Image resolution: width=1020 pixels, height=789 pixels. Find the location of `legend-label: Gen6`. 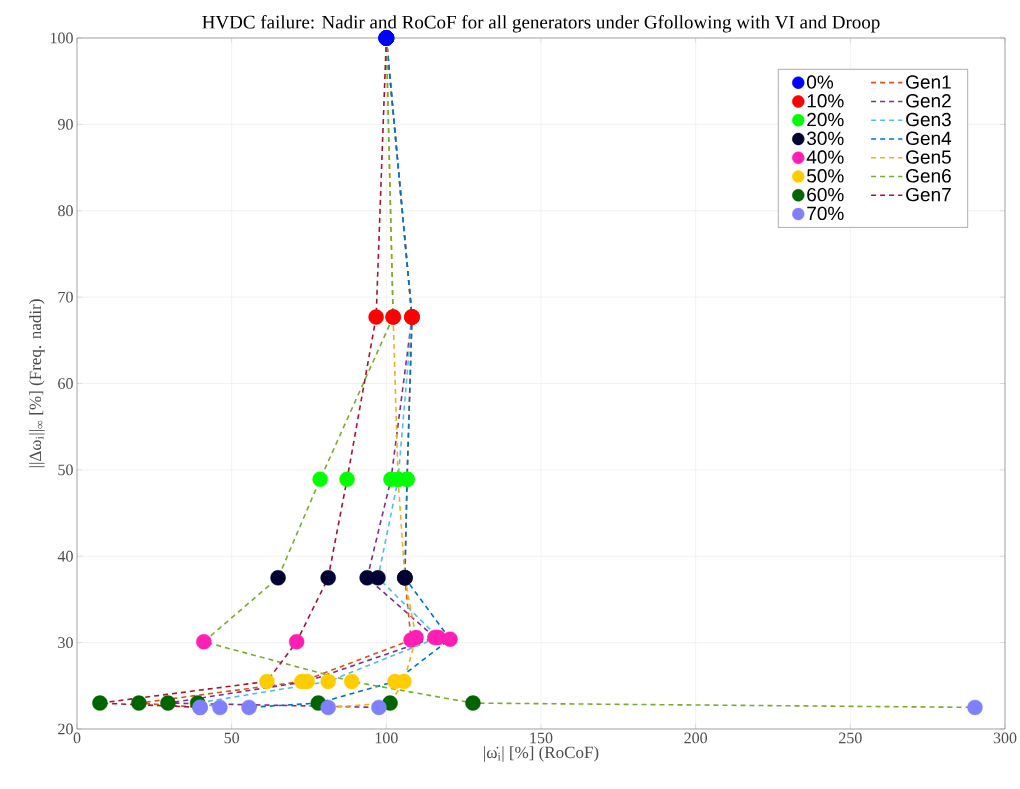

legend-label: Gen6 is located at coordinates (928, 176).